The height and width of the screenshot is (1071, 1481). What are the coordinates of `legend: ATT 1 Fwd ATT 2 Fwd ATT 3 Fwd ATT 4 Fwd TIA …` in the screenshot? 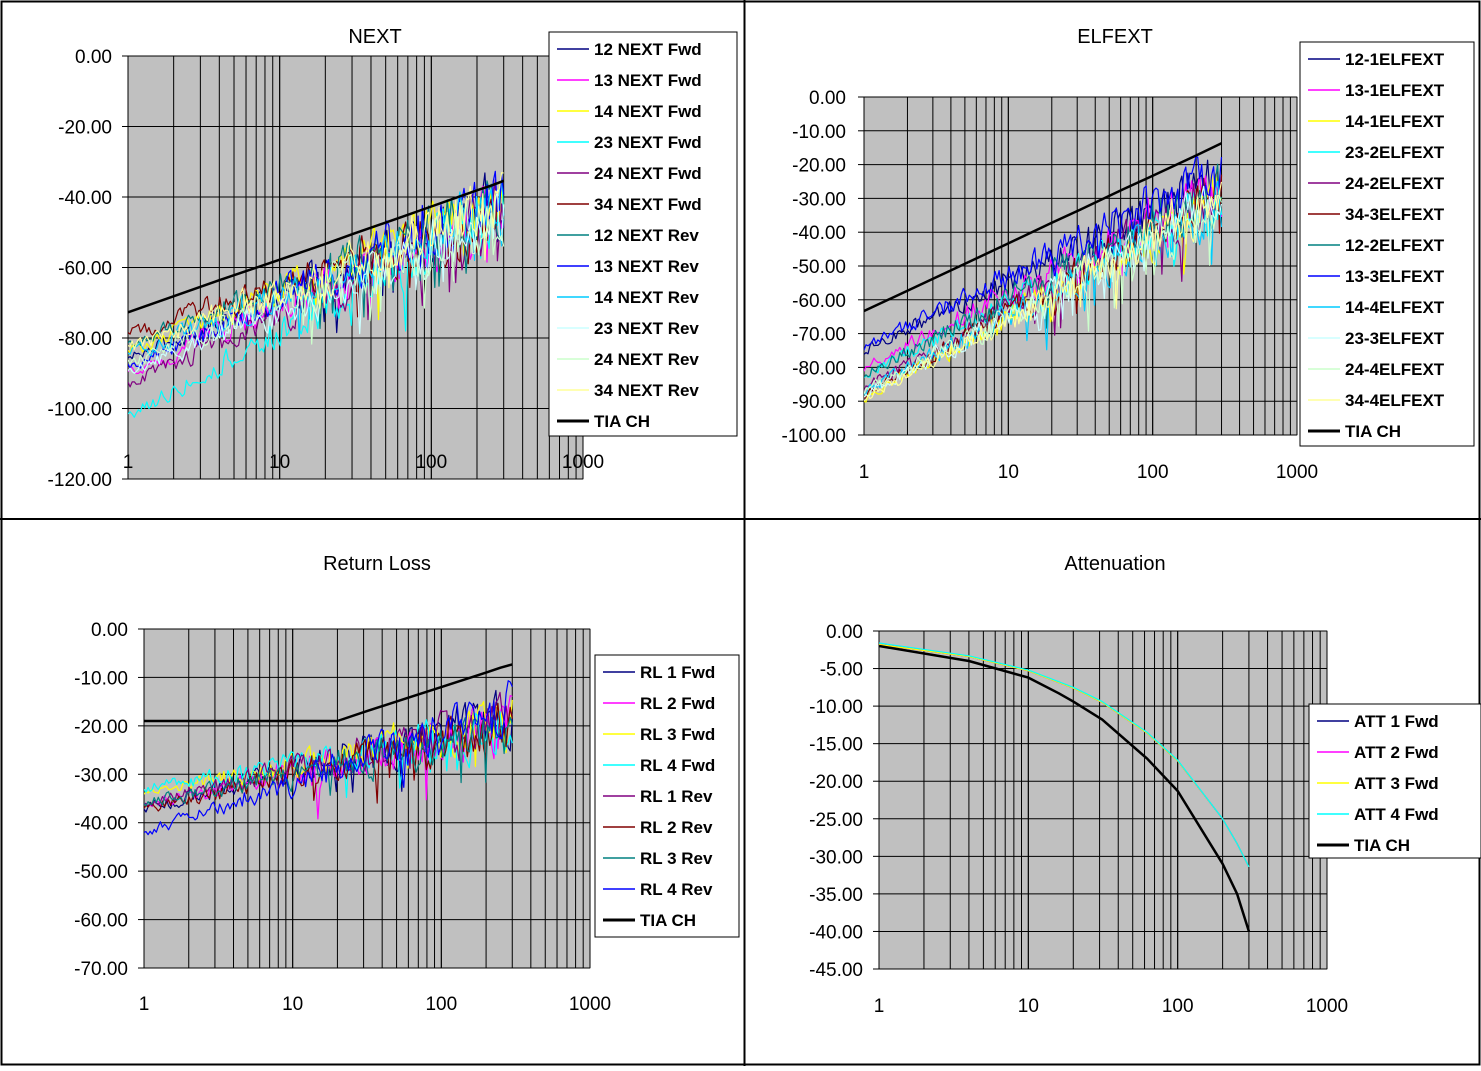 It's located at (1394, 781).